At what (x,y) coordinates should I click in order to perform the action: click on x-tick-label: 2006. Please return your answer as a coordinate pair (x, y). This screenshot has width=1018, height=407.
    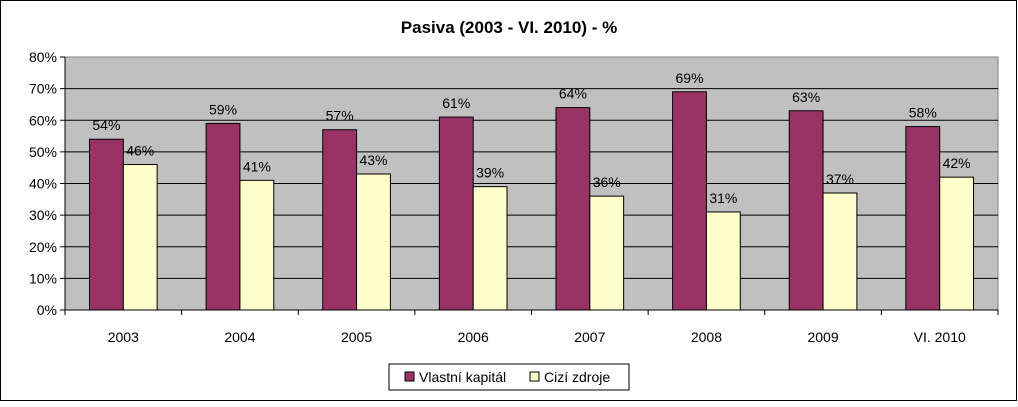
    Looking at the image, I should click on (473, 337).